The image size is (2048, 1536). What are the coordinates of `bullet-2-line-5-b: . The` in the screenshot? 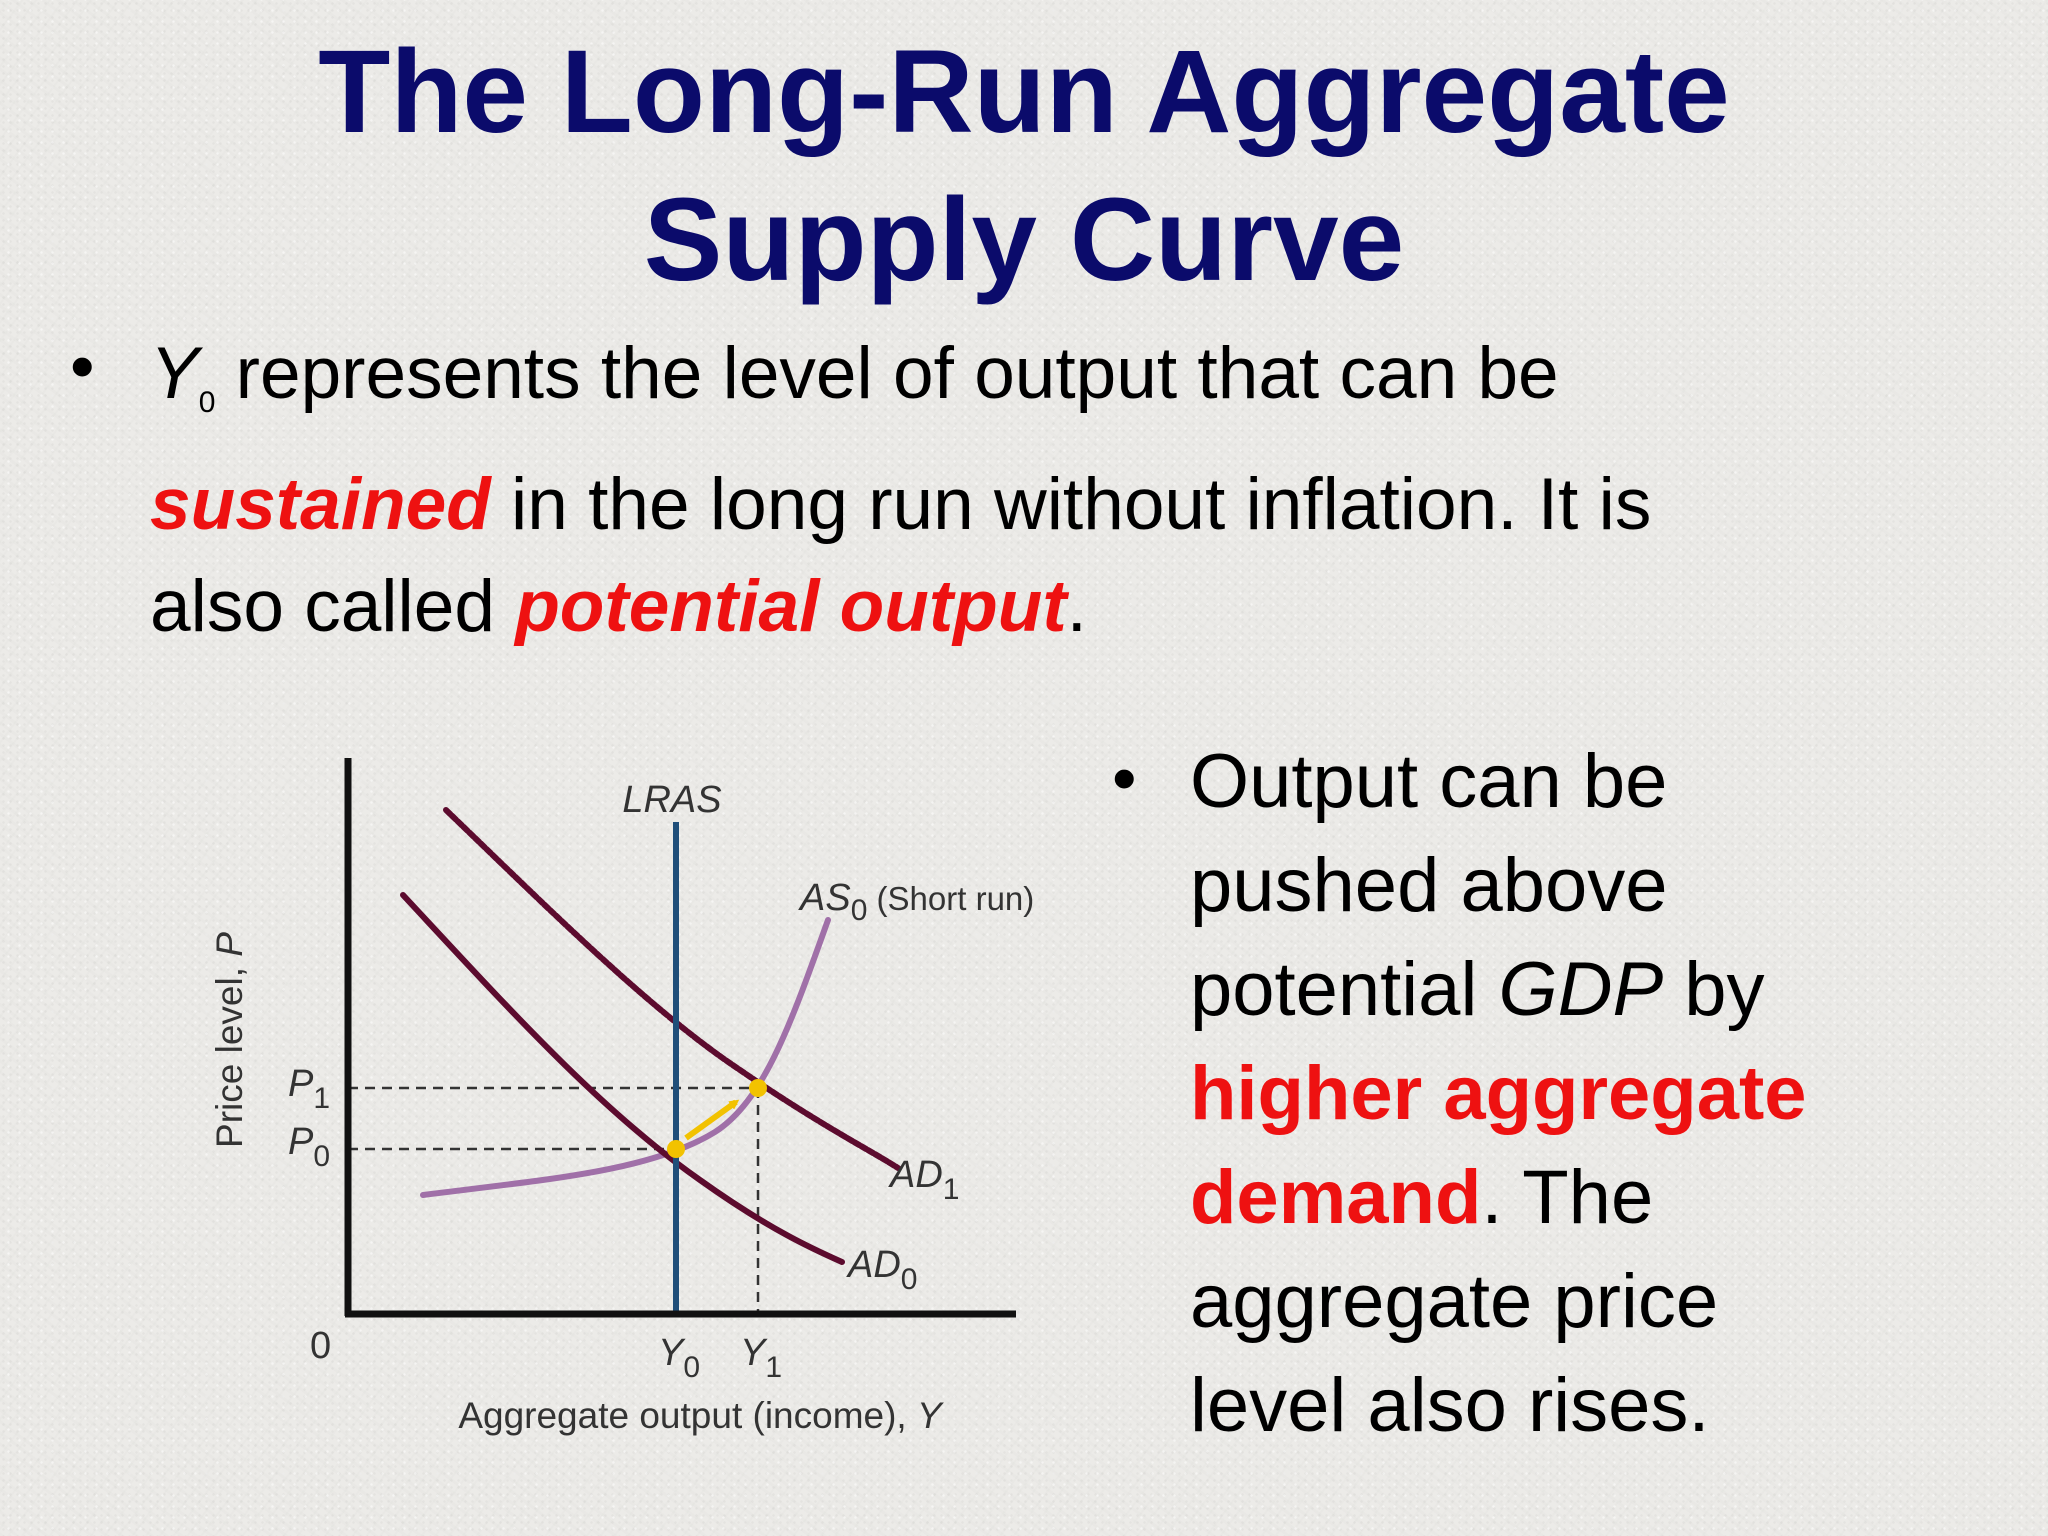 It's located at (1567, 1197).